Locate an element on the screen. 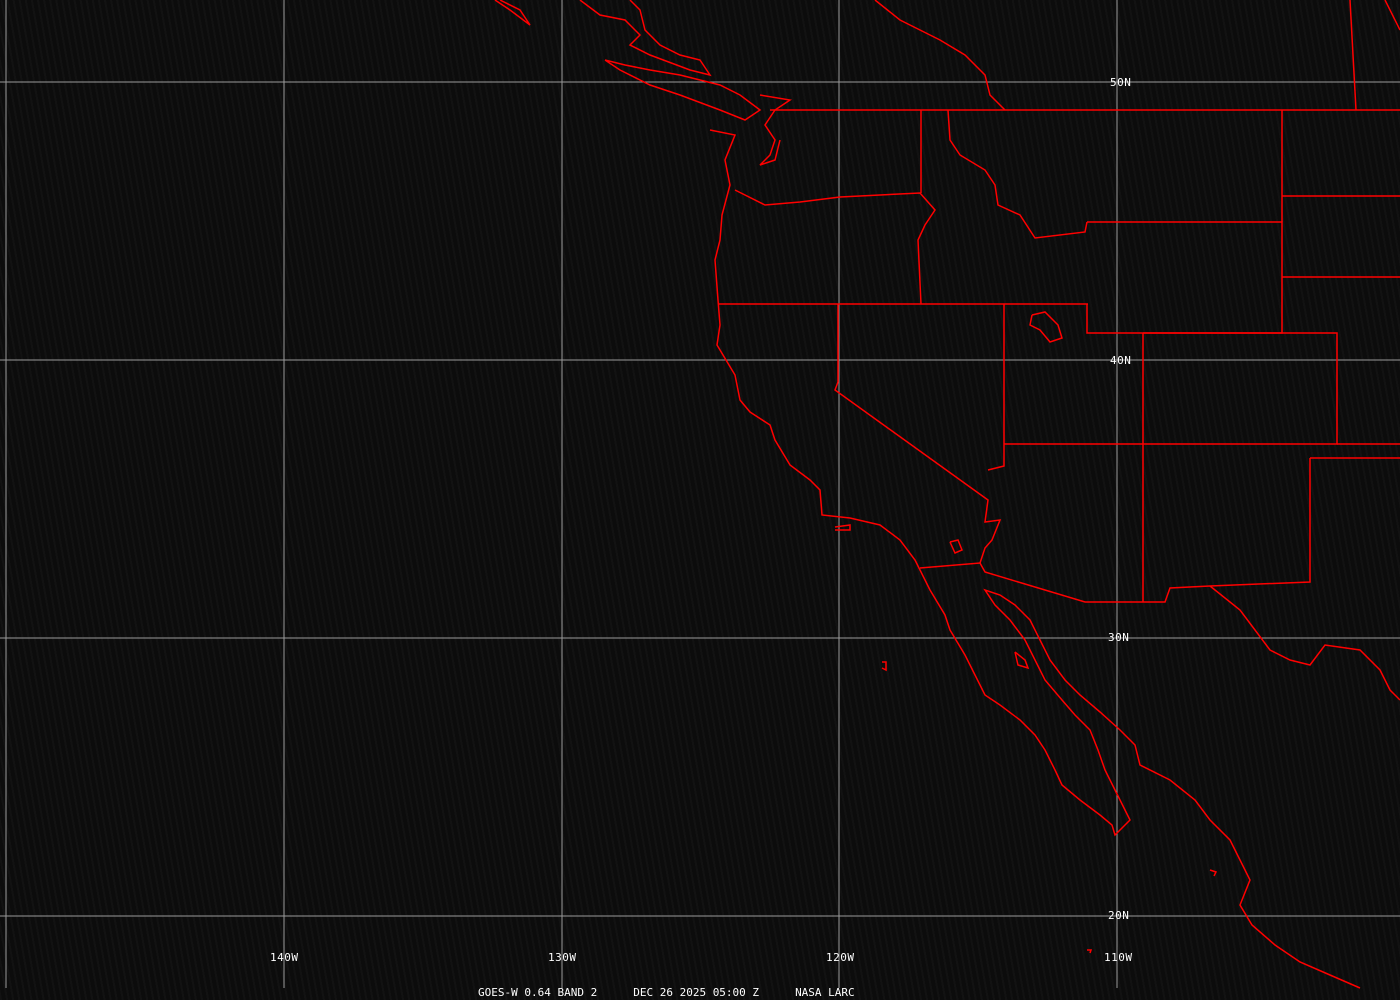 The width and height of the screenshot is (1400, 1000). lat-label-20n: 20N is located at coordinates (1119, 915).